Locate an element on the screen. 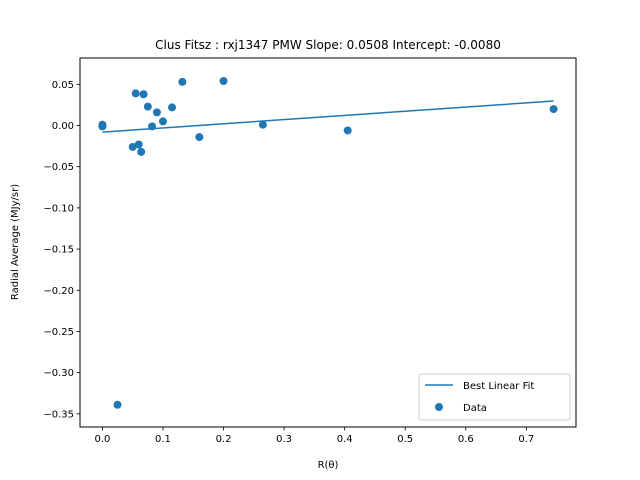  legend-label-data: Data is located at coordinates (475, 408).